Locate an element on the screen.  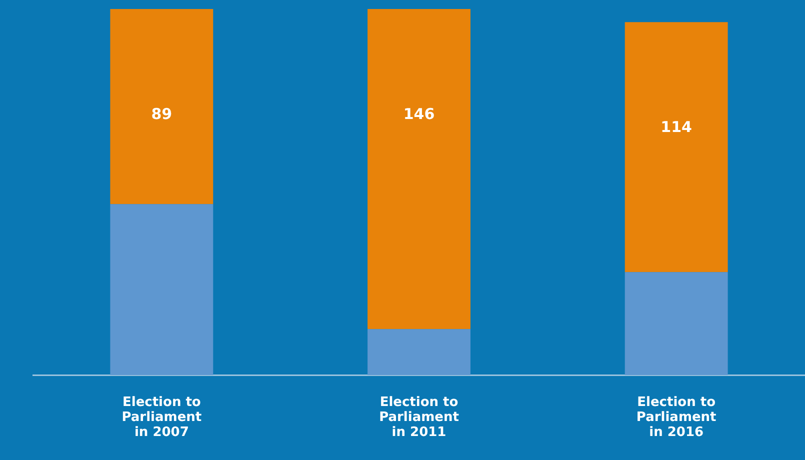
x-tick-label: Election to Parliament in 2011 is located at coordinates (419, 417).